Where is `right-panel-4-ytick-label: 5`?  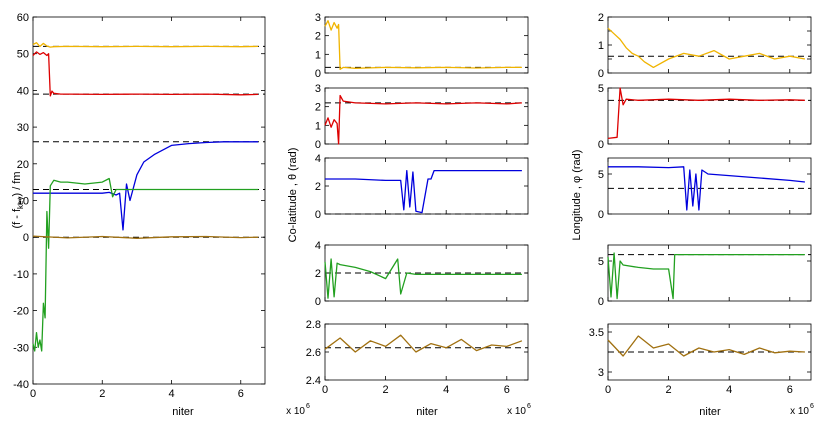 right-panel-4-ytick-label: 5 is located at coordinates (601, 262).